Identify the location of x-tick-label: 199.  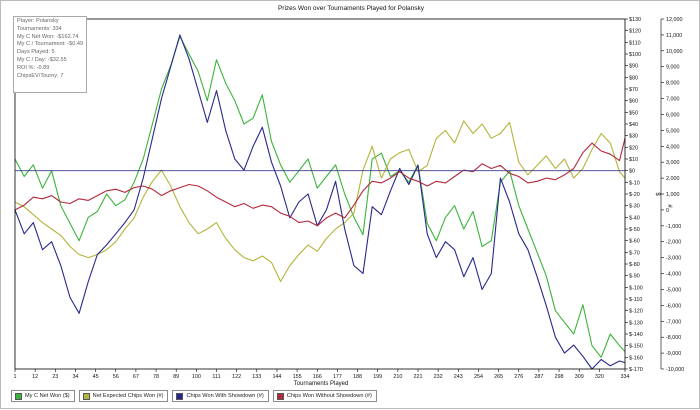
(377, 377).